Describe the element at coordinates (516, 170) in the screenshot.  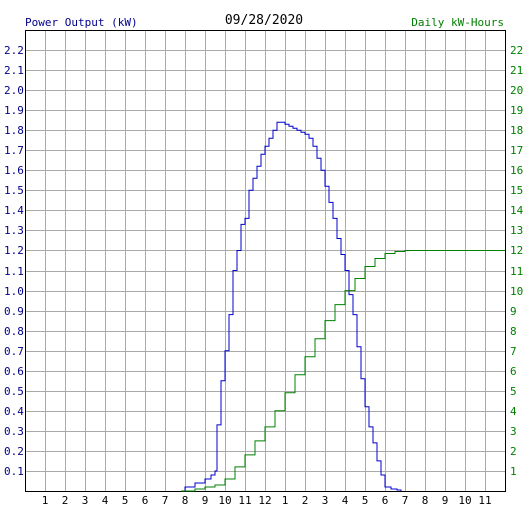
I see `right-tick-label: 16` at that location.